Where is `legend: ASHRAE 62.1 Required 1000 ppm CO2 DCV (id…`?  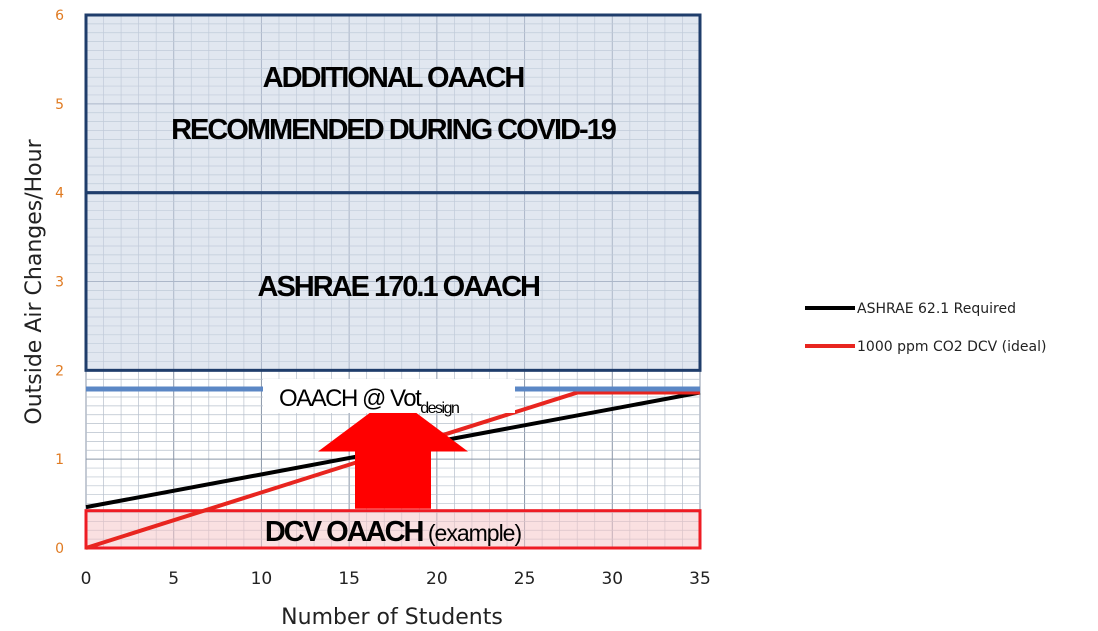 legend: ASHRAE 62.1 Required 1000 ppm CO2 DCV (id… is located at coordinates (925, 328).